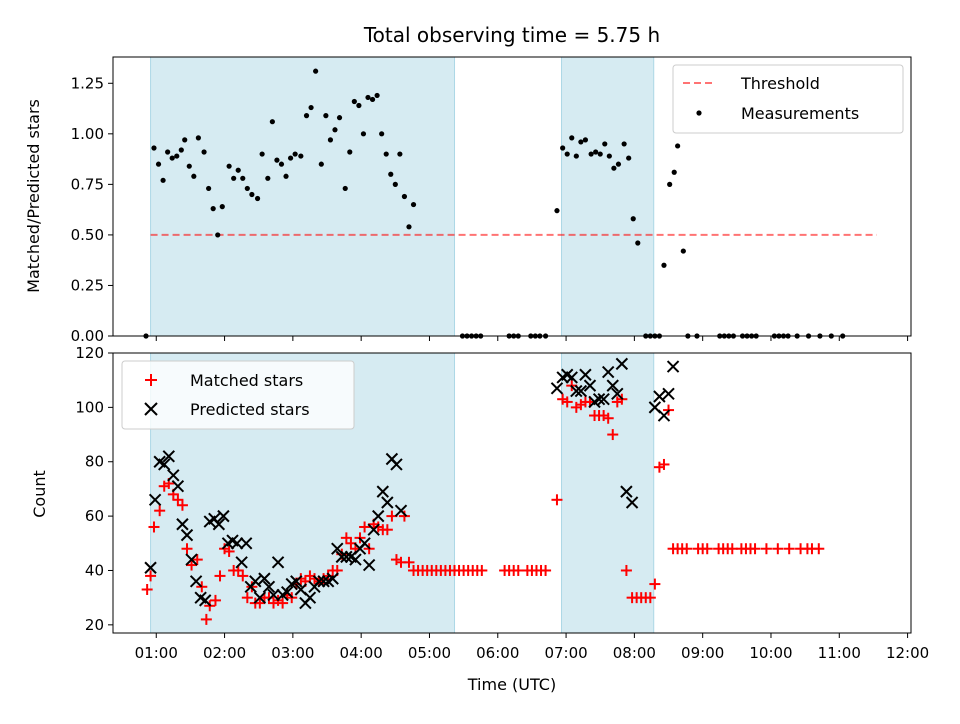  Describe the element at coordinates (87, 235) in the screenshot. I see `top-y-tick-label: 0.50` at that location.